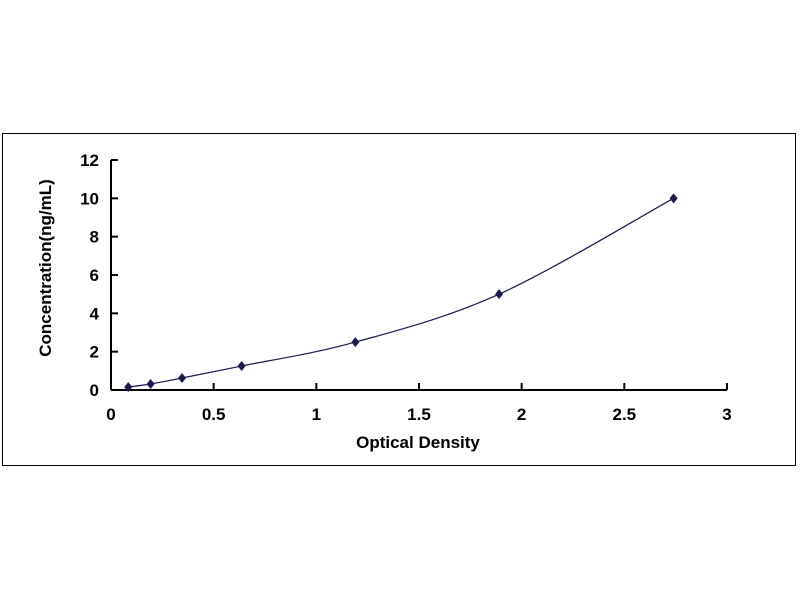 This screenshot has height=600, width=800. What do you see at coordinates (45, 268) in the screenshot?
I see `y-axis-label: Concentration(ng/mL)` at bounding box center [45, 268].